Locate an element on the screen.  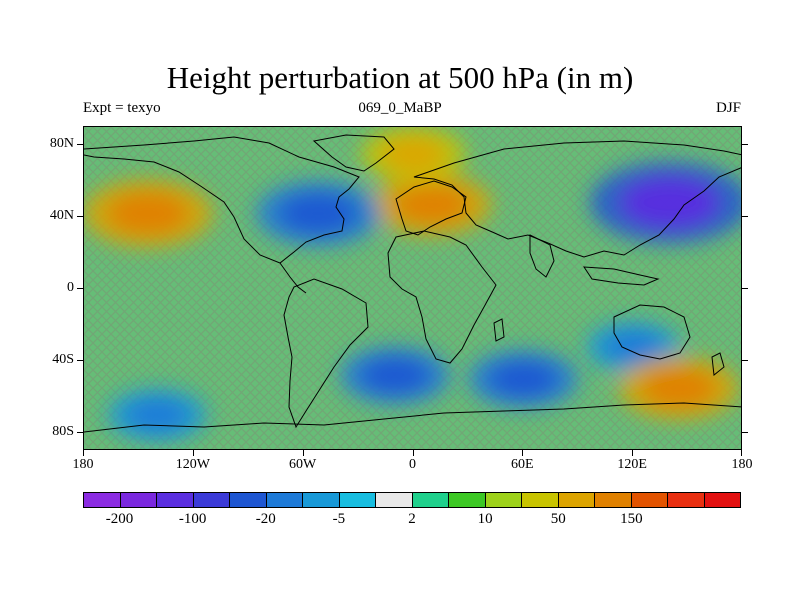
coastline-europe is located at coordinates (431, 208).